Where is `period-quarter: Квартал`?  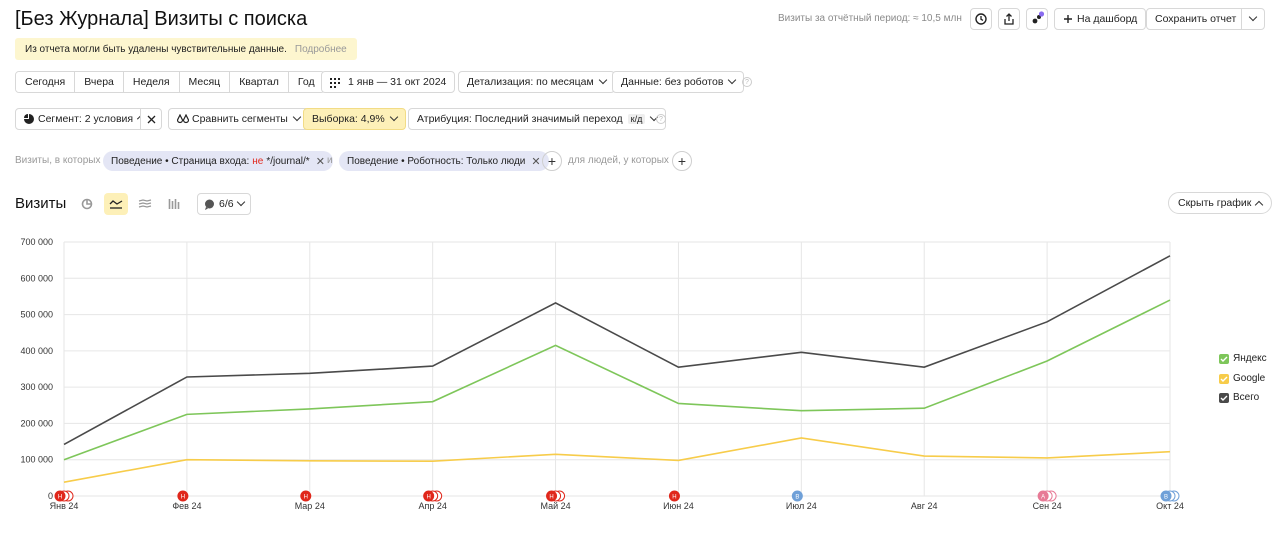
period-quarter: Квартал is located at coordinates (259, 82).